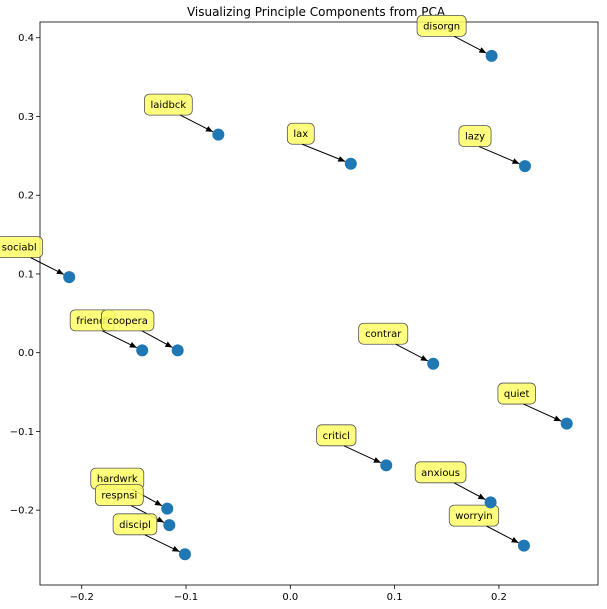 This screenshot has width=607, height=609. Describe the element at coordinates (523, 545) in the screenshot. I see `data-point-worryin` at that location.